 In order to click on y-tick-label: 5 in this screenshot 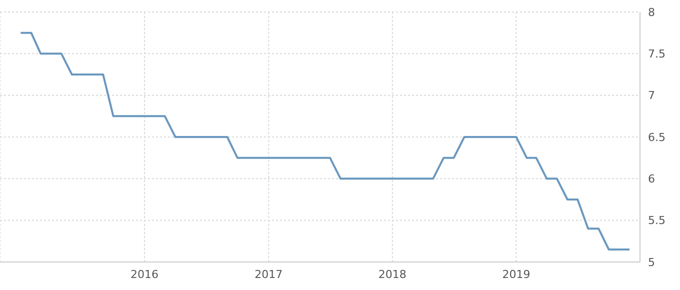, I will do `click(651, 262)`.